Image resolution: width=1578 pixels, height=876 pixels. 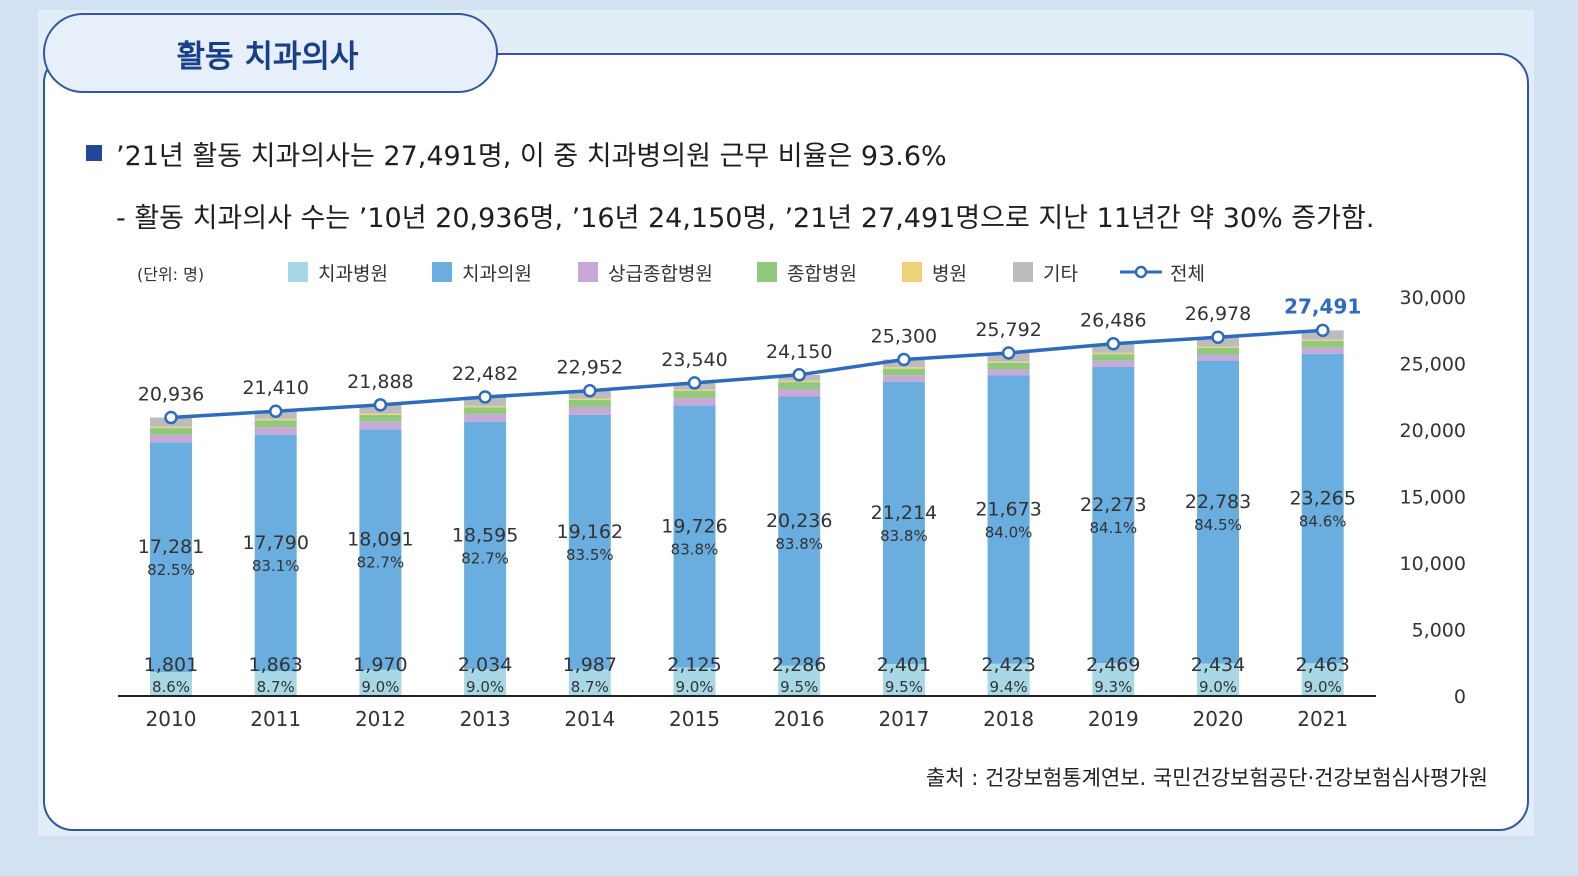 What do you see at coordinates (1218, 314) in the screenshot?
I see `total-data-label: 26,978` at bounding box center [1218, 314].